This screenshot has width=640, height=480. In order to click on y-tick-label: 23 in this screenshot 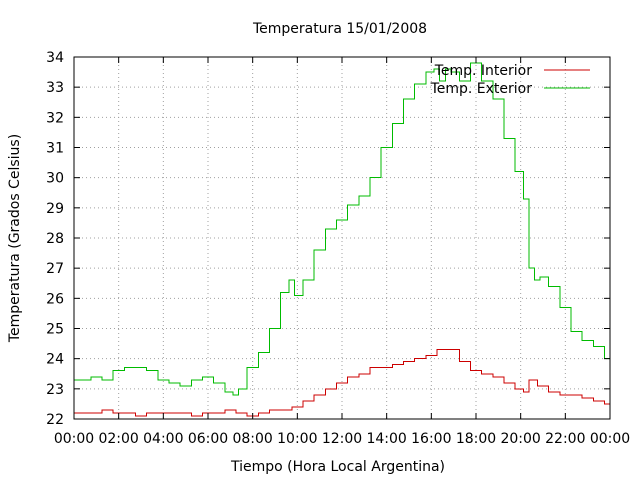, I will do `click(55, 390)`.